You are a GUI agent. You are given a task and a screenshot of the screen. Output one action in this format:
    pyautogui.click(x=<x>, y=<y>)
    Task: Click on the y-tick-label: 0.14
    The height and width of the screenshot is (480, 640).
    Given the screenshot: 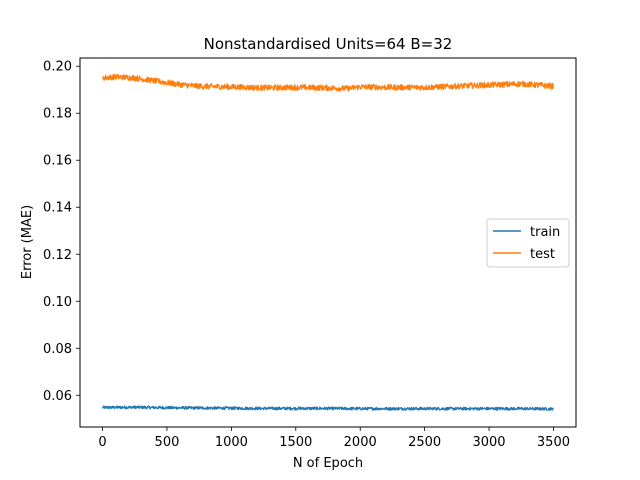 What is the action you would take?
    pyautogui.click(x=57, y=208)
    